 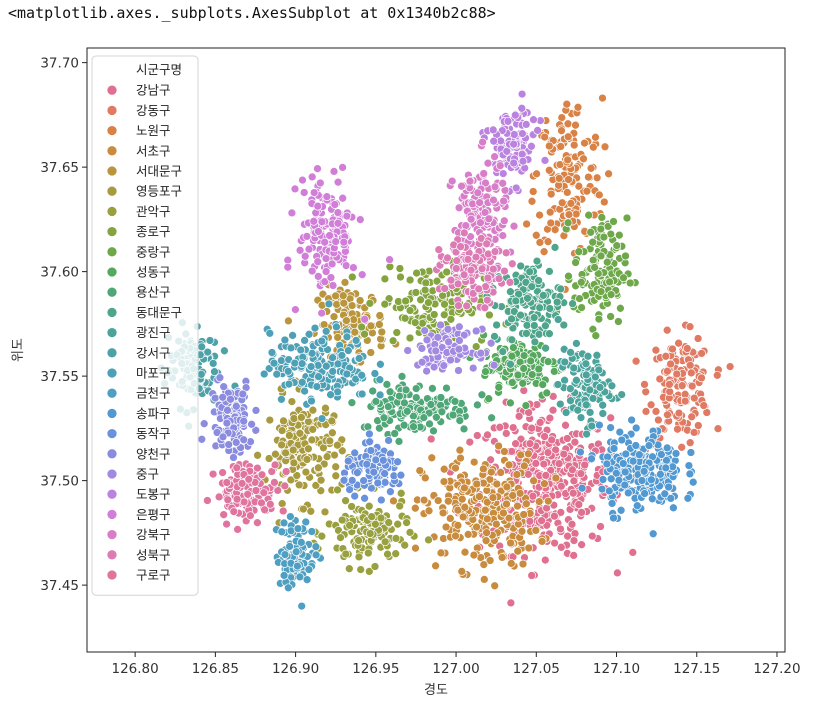 I want to click on legend-label: 도봉구, so click(x=153, y=494).